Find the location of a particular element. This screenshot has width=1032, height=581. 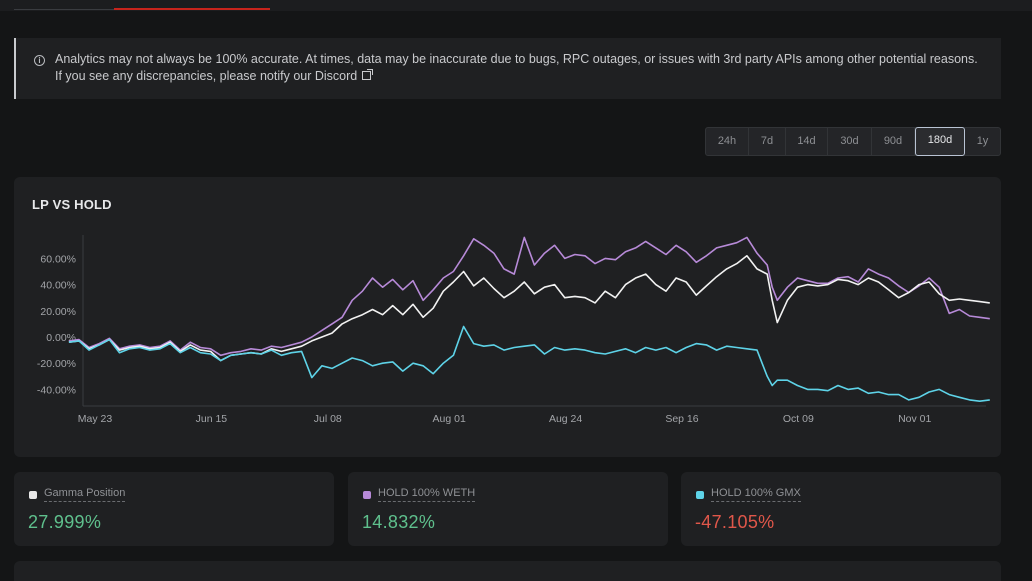

x-tick-label: Jul 08 is located at coordinates (328, 419).